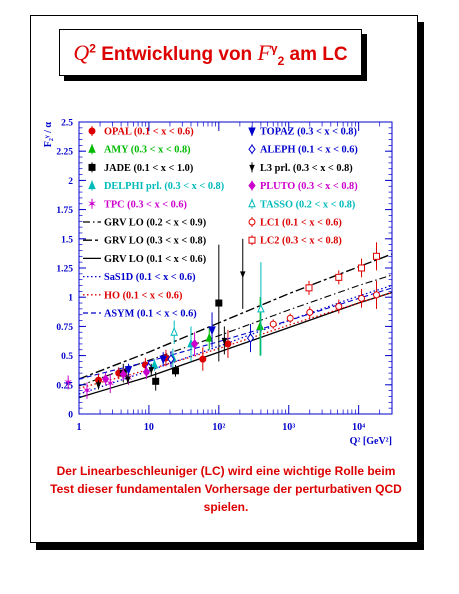 This screenshot has width=459, height=594. I want to click on y-tick-label: 2.25, so click(64, 153).